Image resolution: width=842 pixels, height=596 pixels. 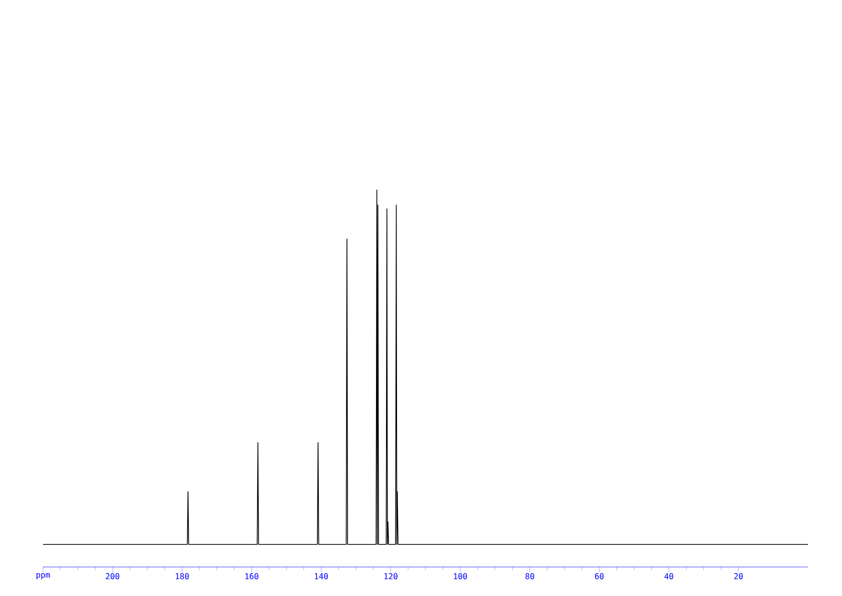 What do you see at coordinates (321, 576) in the screenshot?
I see `x-tick-label: 140` at bounding box center [321, 576].